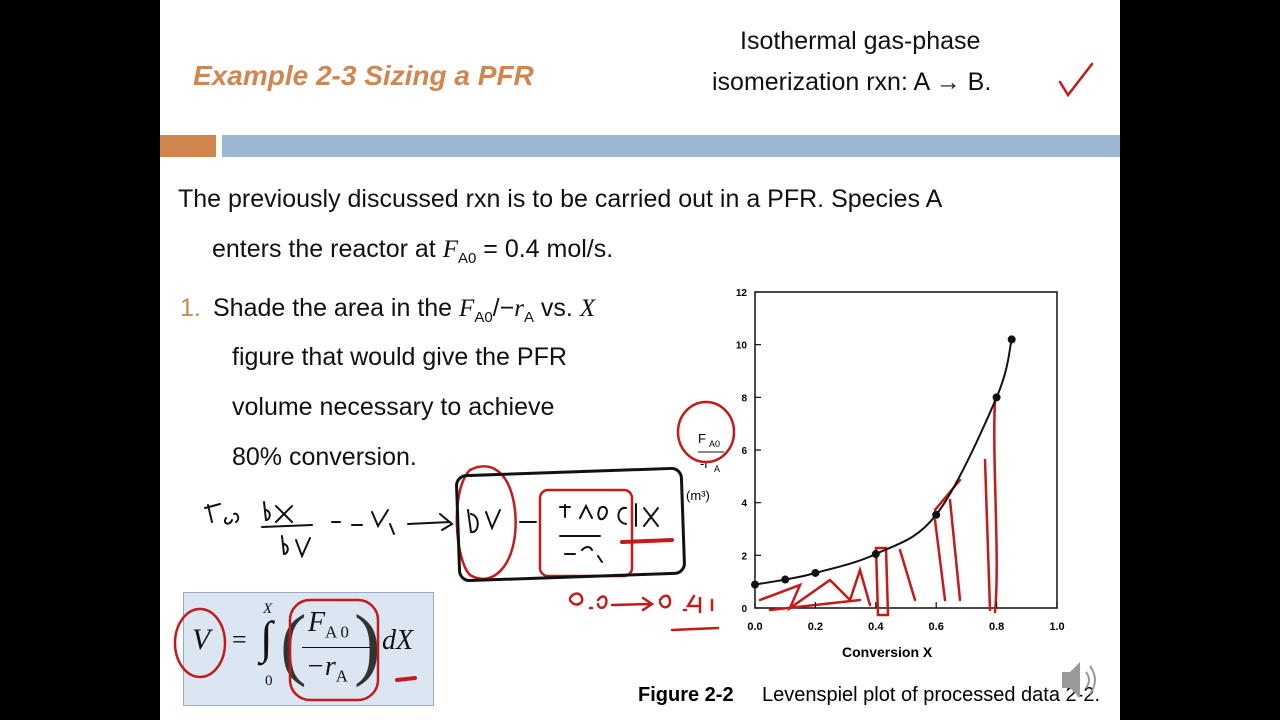 The width and height of the screenshot is (1280, 720). What do you see at coordinates (1071, 680) in the screenshot?
I see `speaker` at bounding box center [1071, 680].